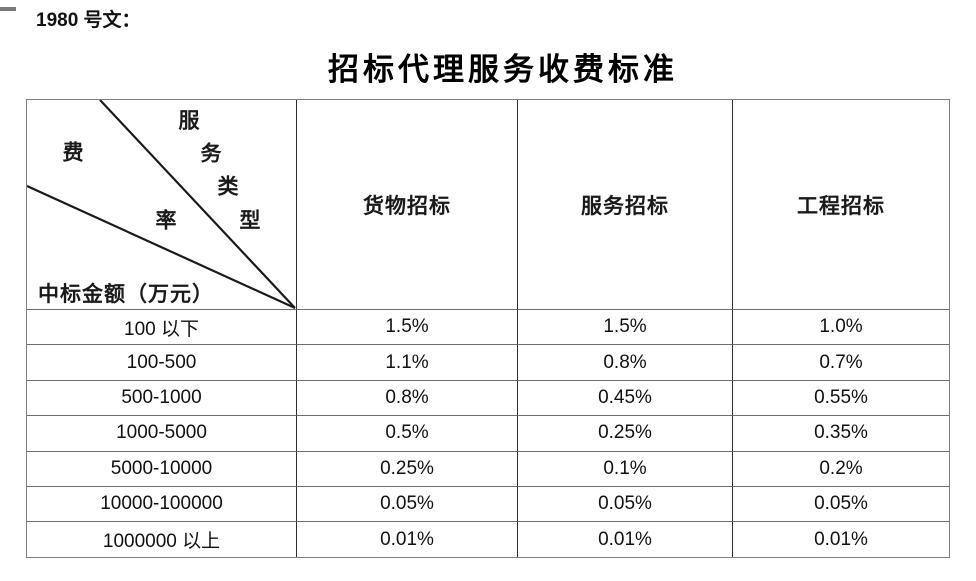 Image resolution: width=976 pixels, height=581 pixels. I want to click on corner-label-service-type-char: 务, so click(211, 153).